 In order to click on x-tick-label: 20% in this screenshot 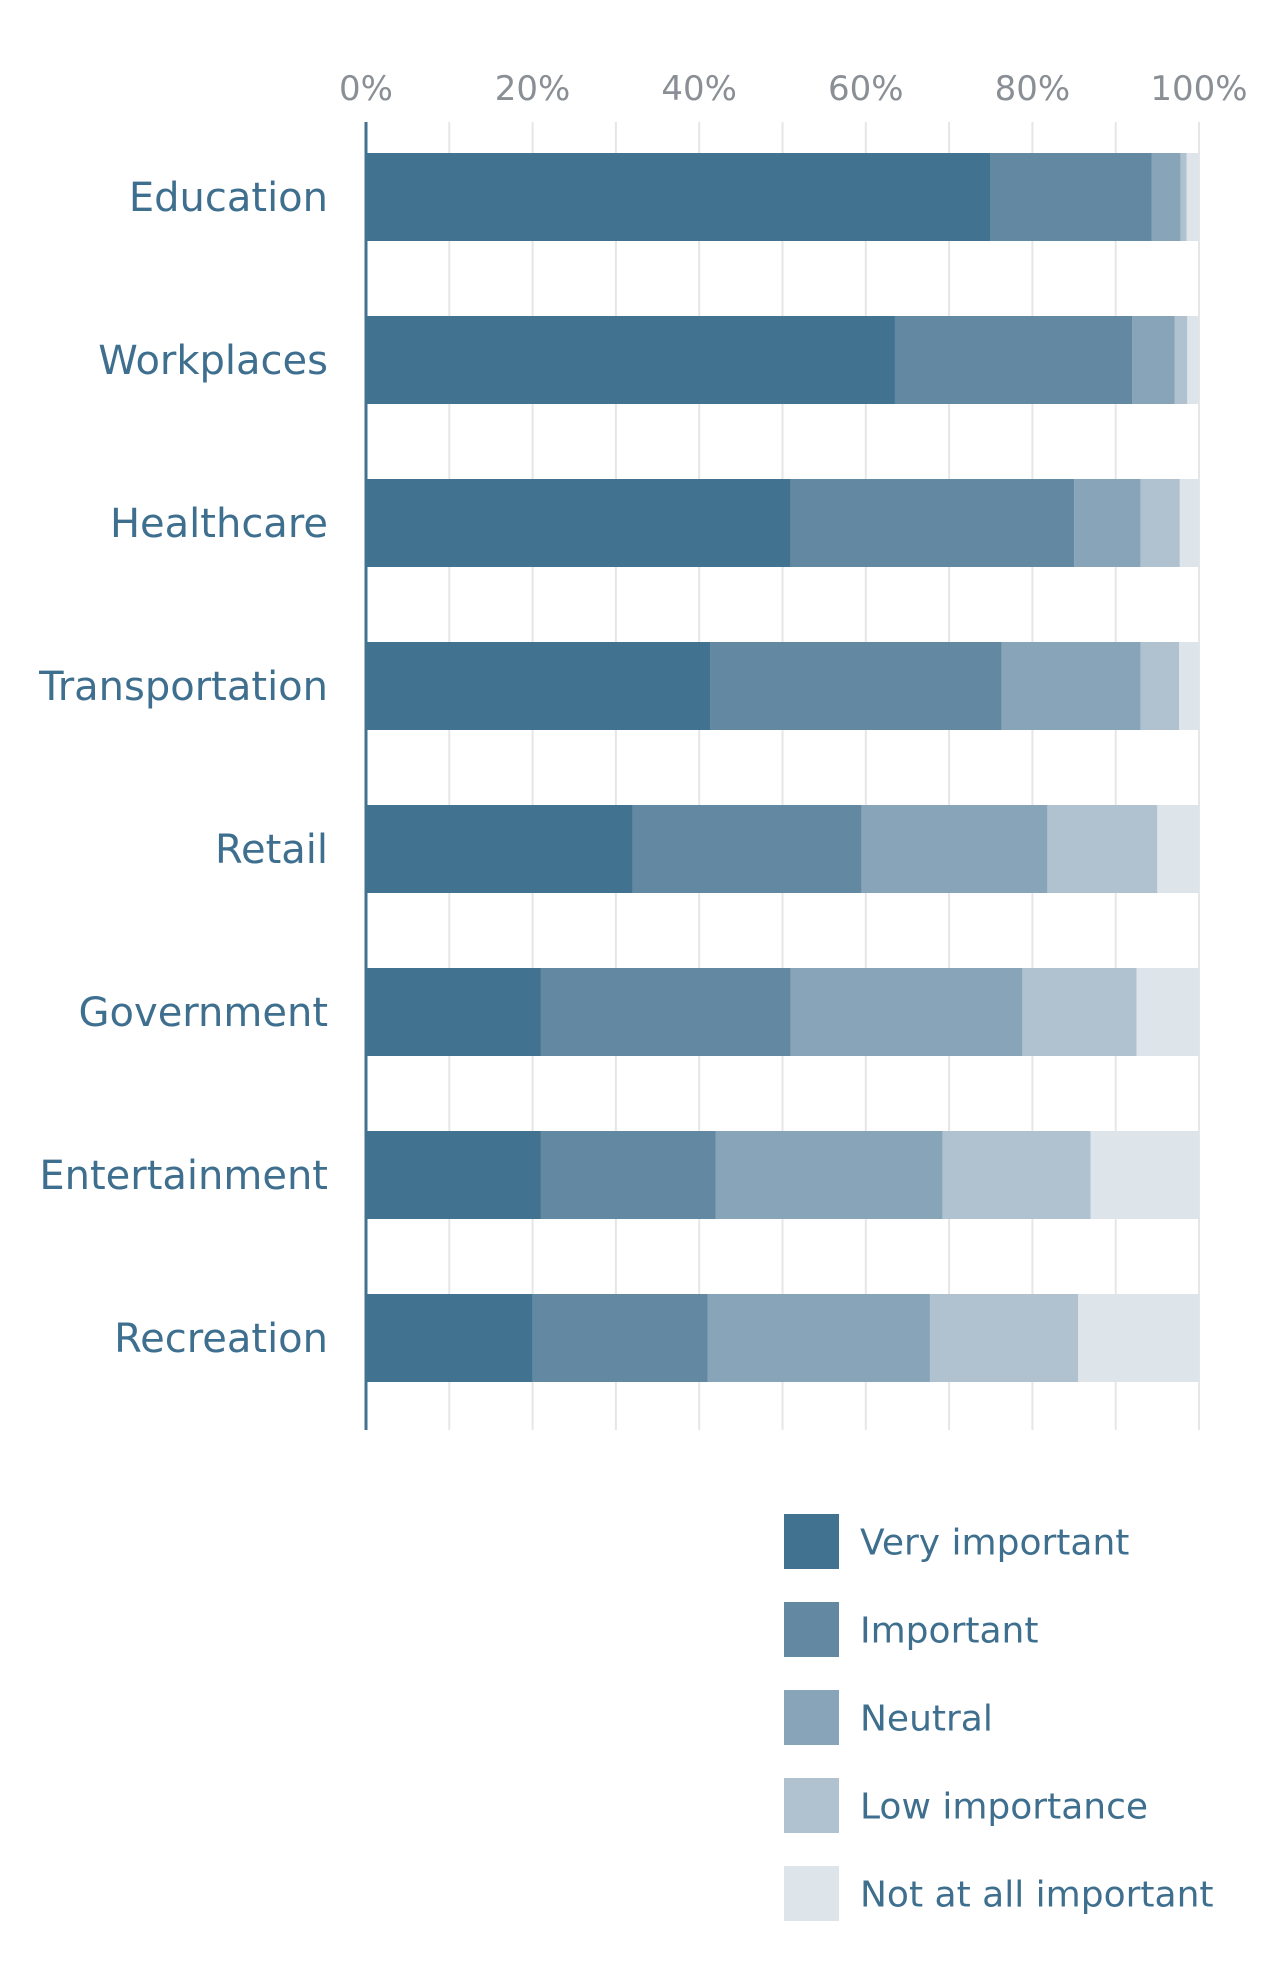, I will do `click(533, 89)`.